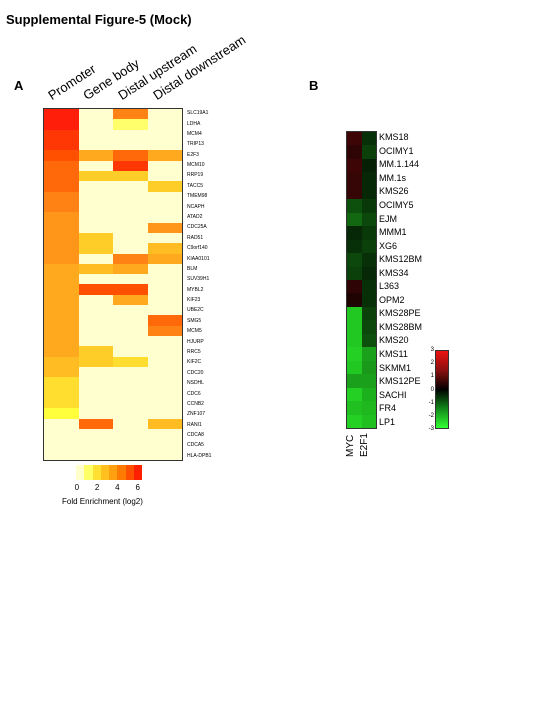  I want to click on heatmap-panel-a, so click(113, 284).